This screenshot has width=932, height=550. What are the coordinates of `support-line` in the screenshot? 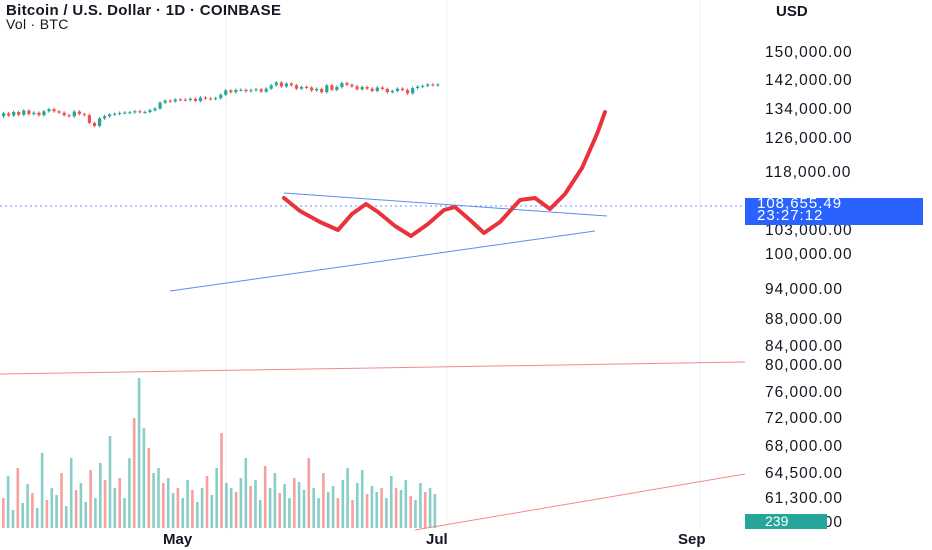 It's located at (373, 368).